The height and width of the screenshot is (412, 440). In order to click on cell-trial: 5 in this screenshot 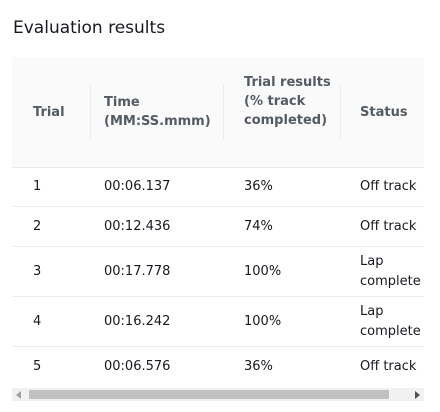, I will do `click(37, 366)`.